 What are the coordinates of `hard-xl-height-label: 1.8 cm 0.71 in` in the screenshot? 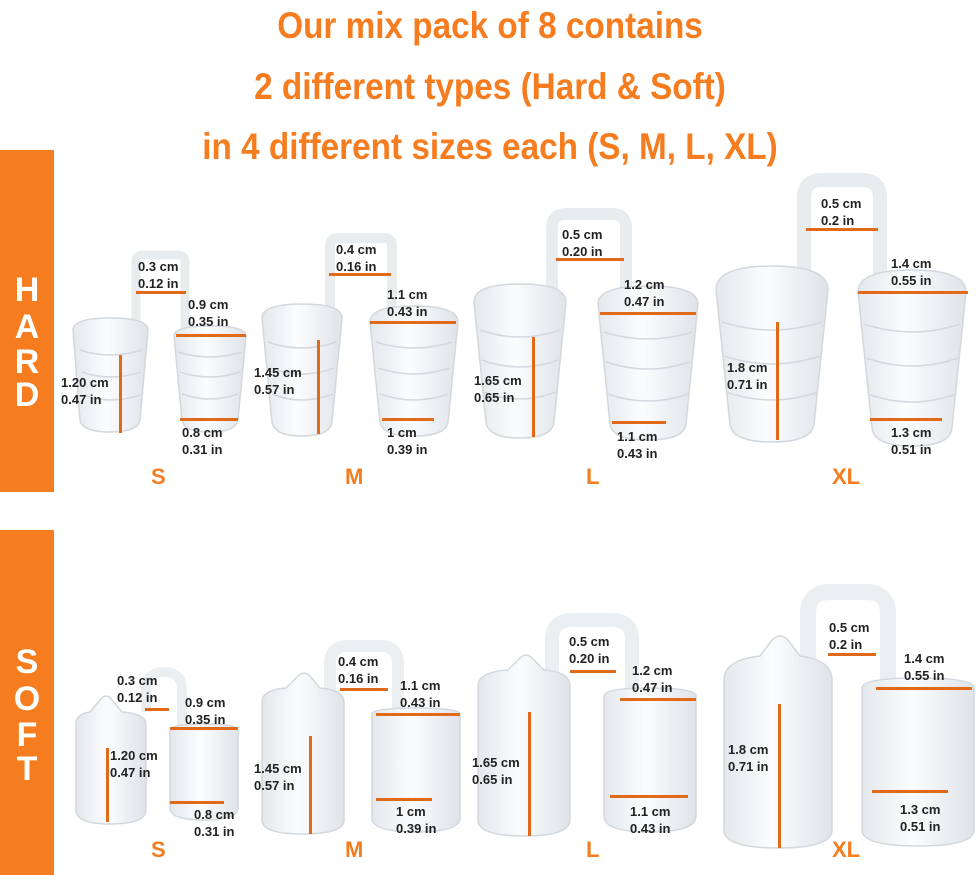 It's located at (747, 376).